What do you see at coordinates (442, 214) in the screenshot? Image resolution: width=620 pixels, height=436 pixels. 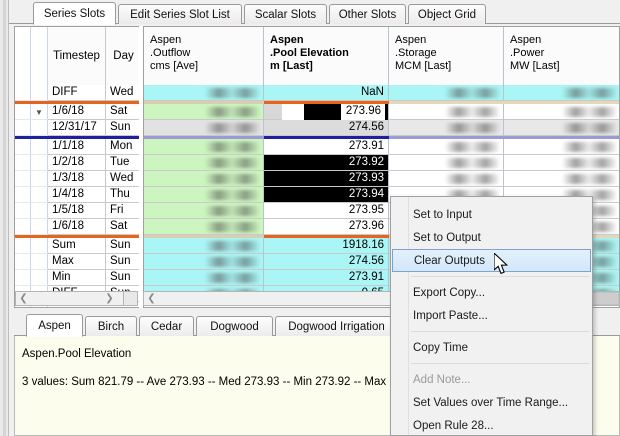 I see `context-menu-item-set-to-input: Set to Input` at bounding box center [442, 214].